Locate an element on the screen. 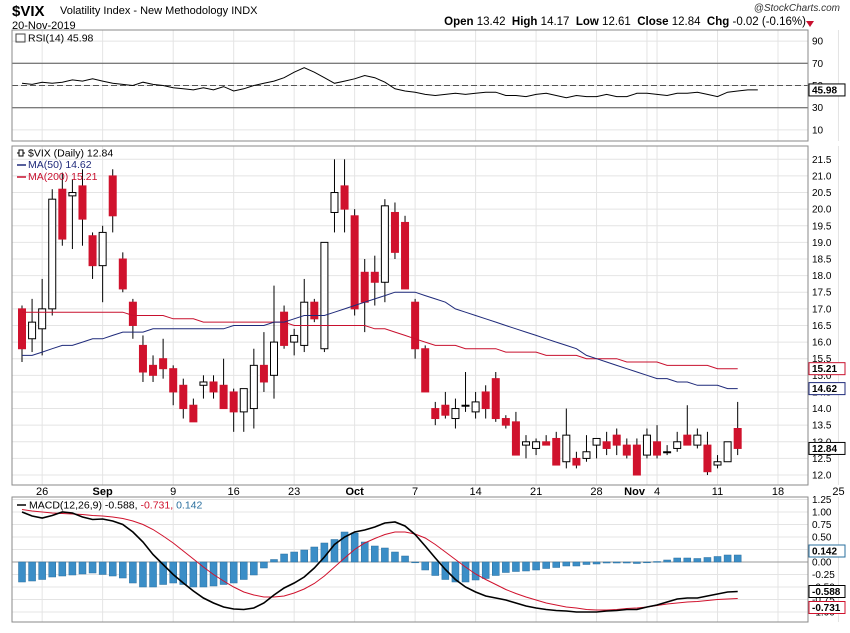  ma200-last-label: 15.21 is located at coordinates (824, 369).